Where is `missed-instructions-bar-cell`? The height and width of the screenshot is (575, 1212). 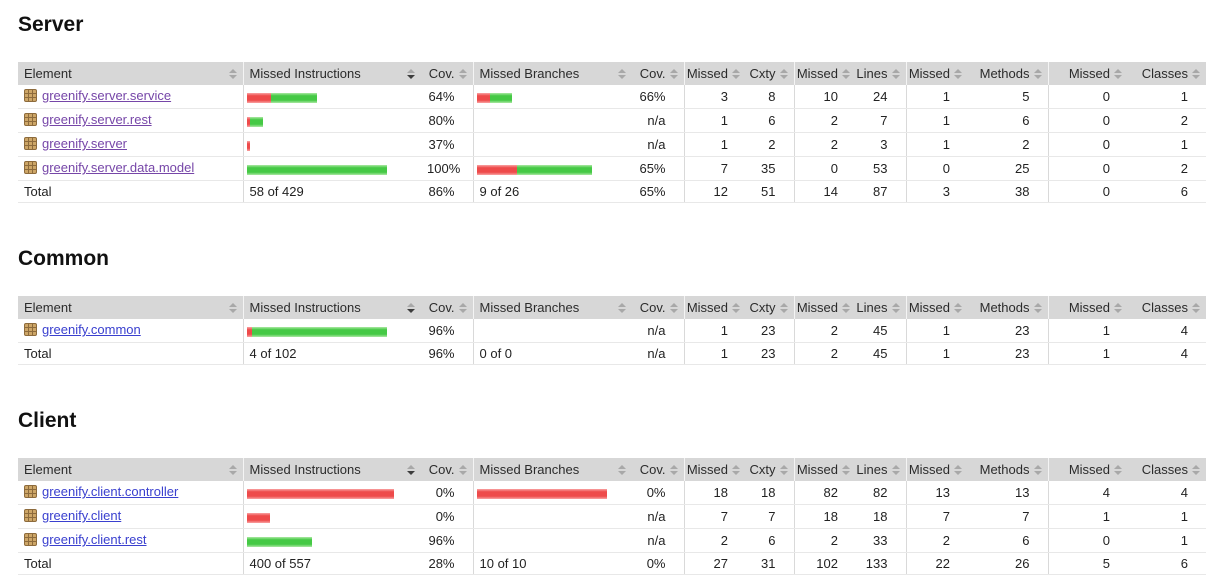 missed-instructions-bar-cell is located at coordinates (331, 144).